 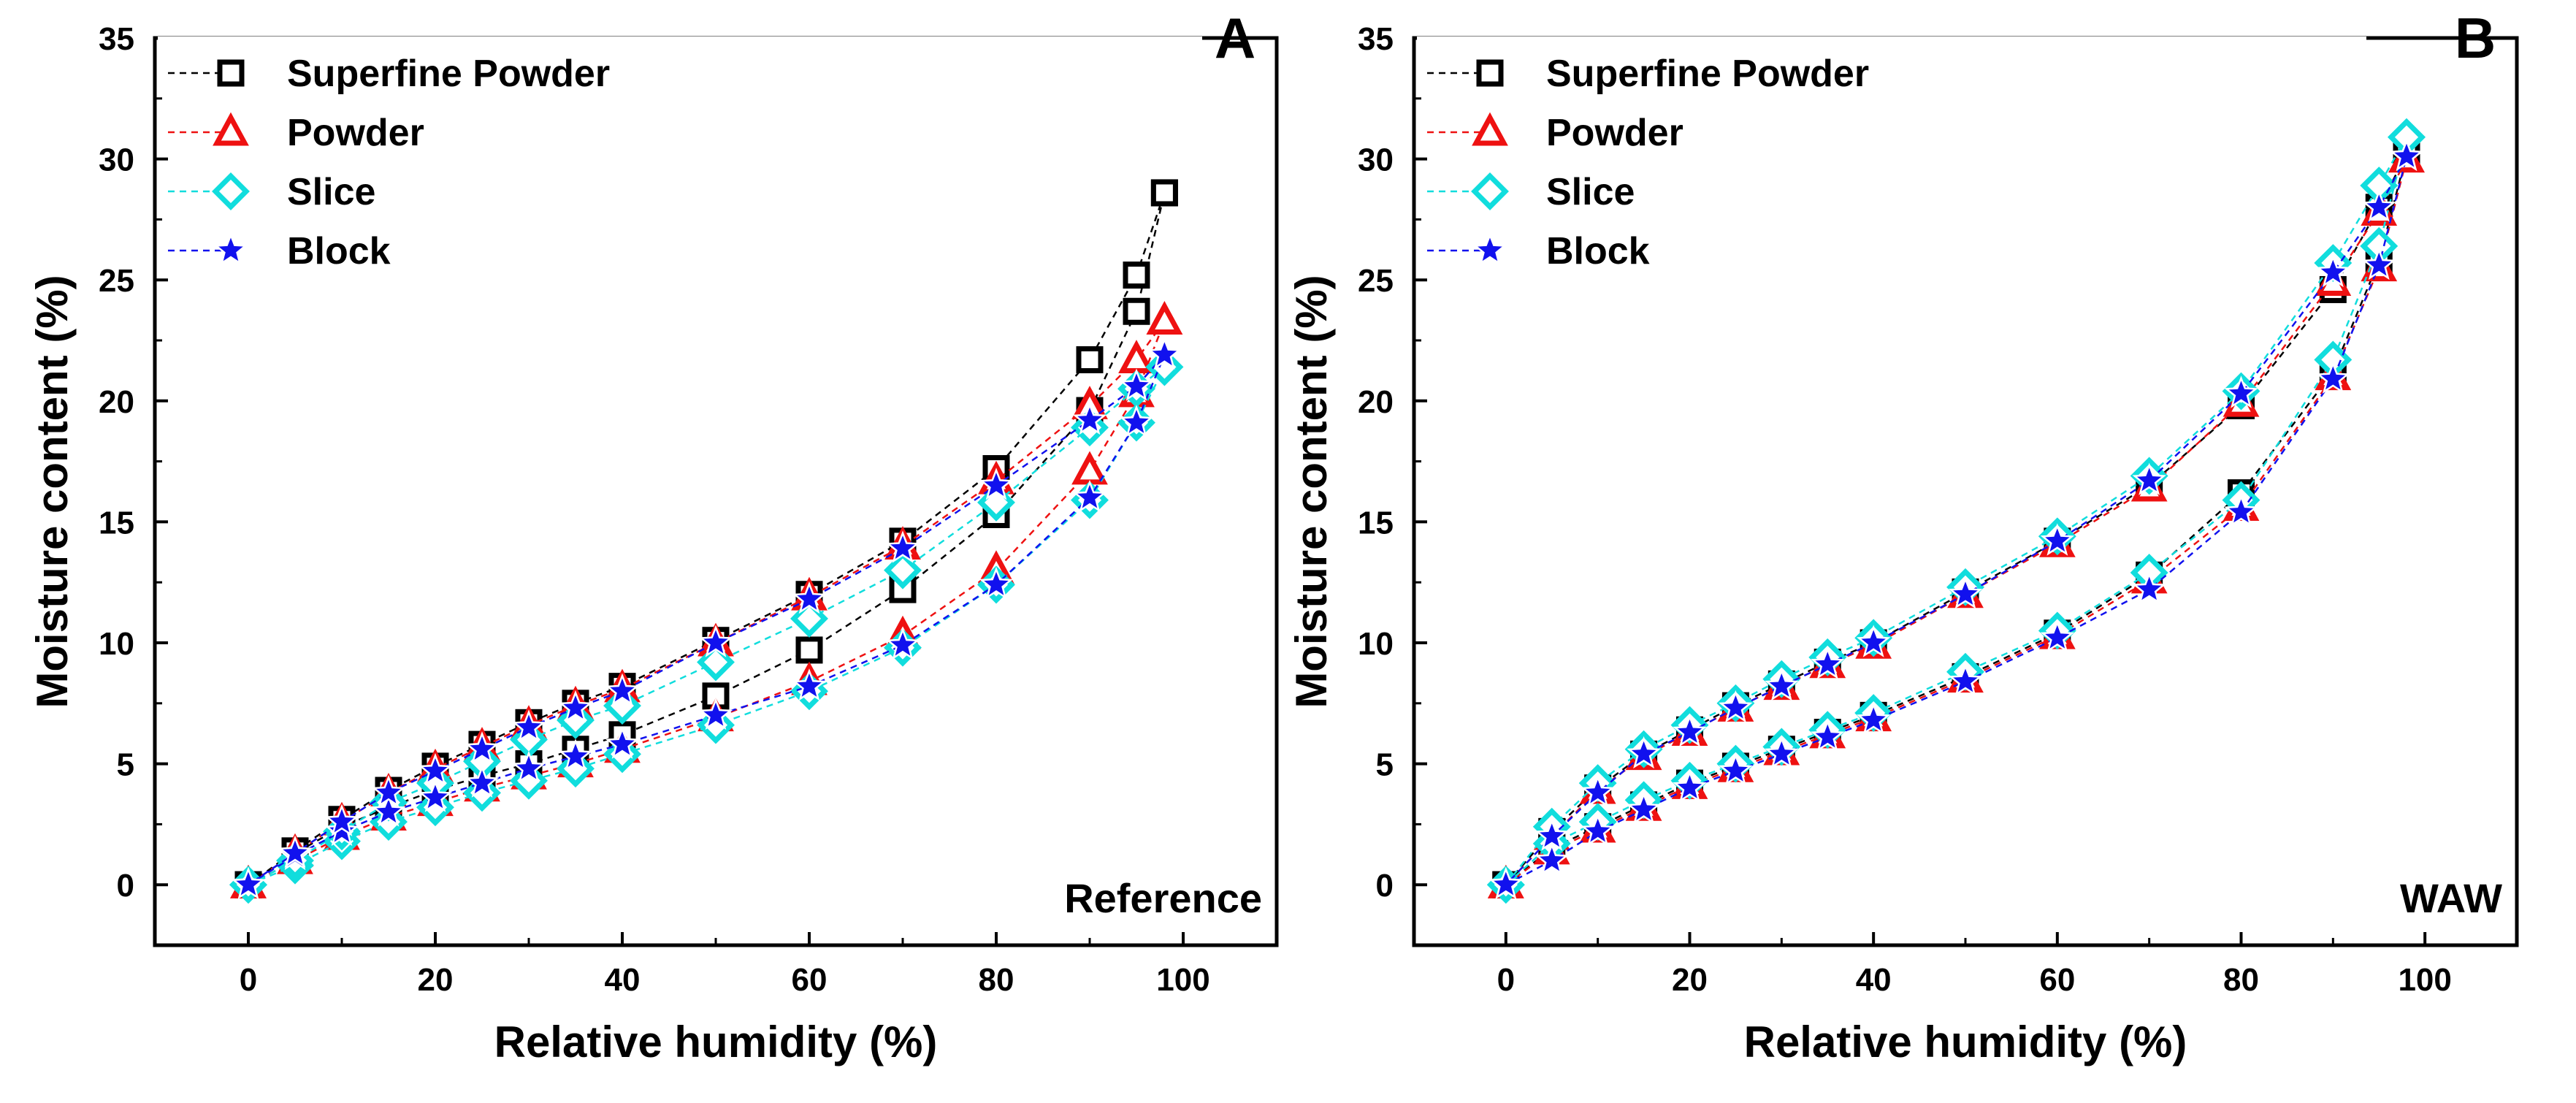 I want to click on panel-a-label: A, so click(x=1235, y=38).